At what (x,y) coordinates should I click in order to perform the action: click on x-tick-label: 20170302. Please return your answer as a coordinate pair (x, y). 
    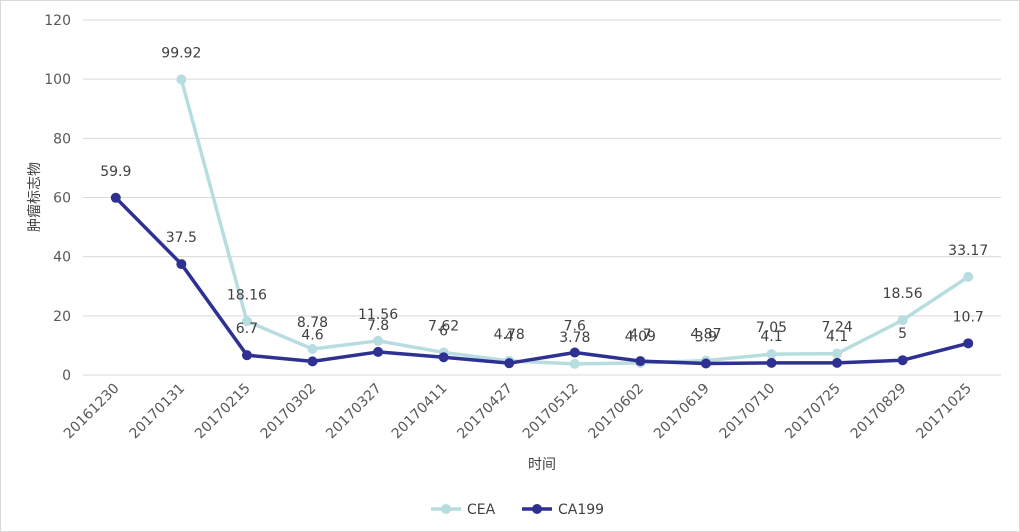
    Looking at the image, I should click on (289, 412).